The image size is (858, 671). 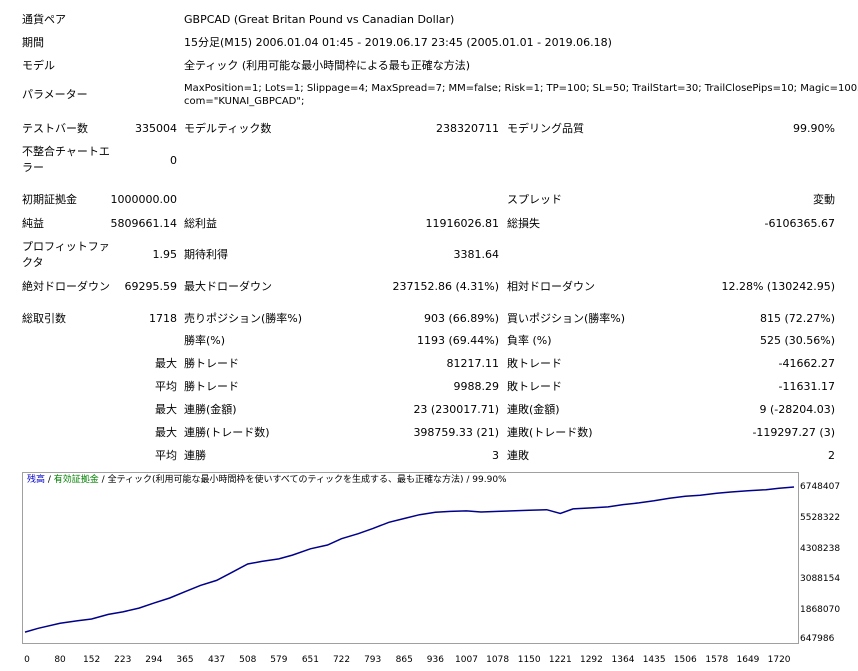 What do you see at coordinates (151, 286) in the screenshot?
I see `abs-dd-value: 69295.59` at bounding box center [151, 286].